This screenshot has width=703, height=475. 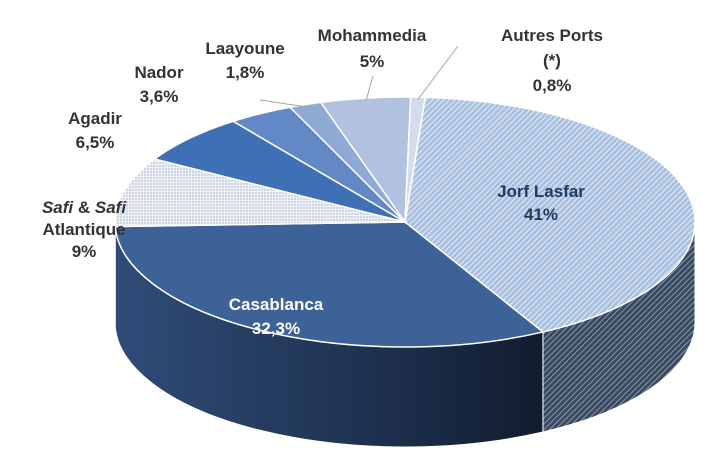 I want to click on pie-slice-autres-ports-, so click(x=415, y=159).